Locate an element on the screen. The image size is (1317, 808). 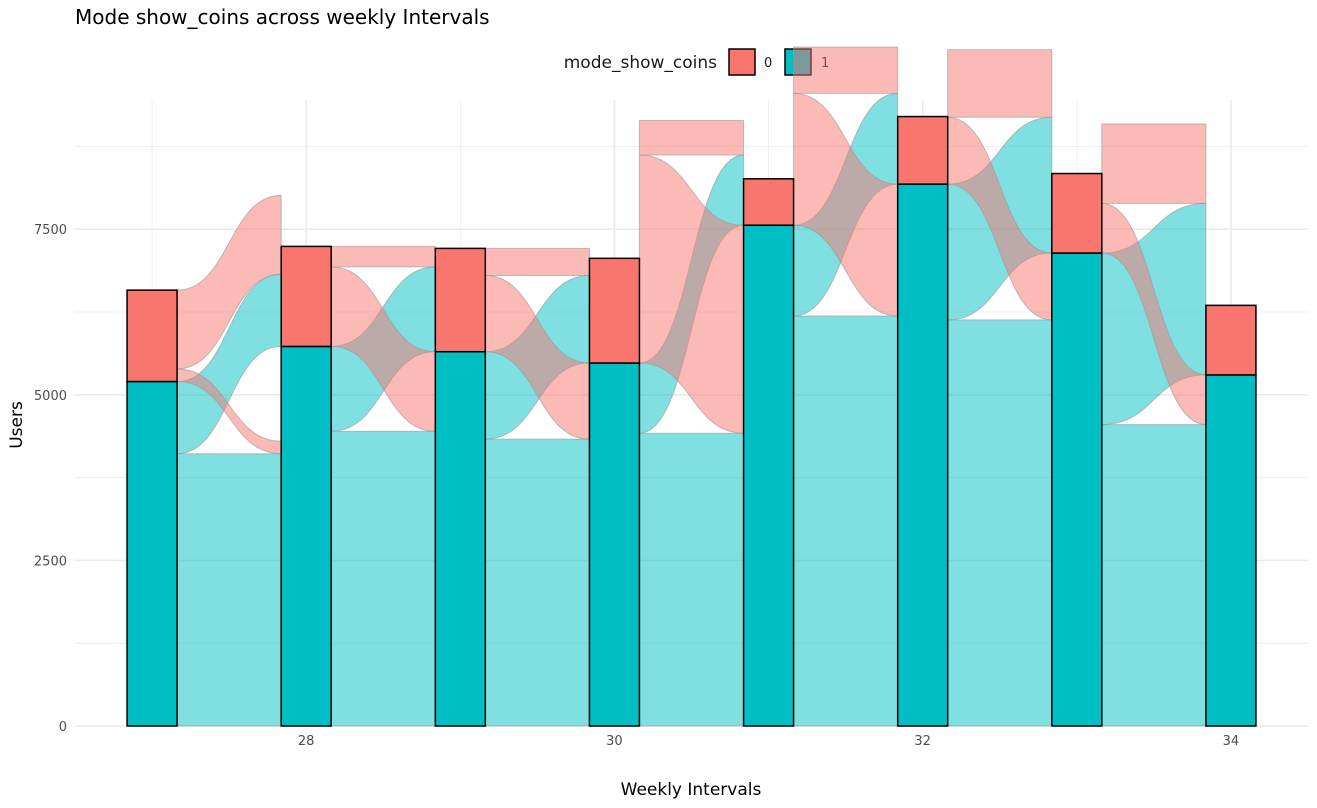
legend: mode_show_coins 0 1 is located at coordinates (696, 62).